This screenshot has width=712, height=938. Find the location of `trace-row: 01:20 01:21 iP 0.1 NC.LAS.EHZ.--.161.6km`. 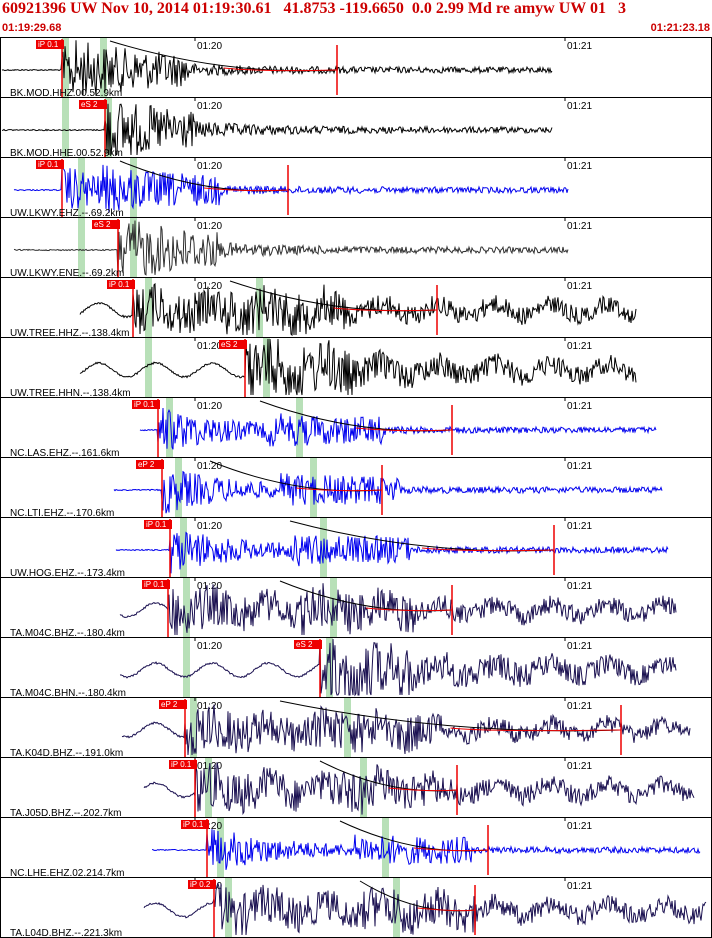

trace-row: 01:20 01:21 iP 0.1 NC.LAS.EHZ.--.161.6km is located at coordinates (356, 428).